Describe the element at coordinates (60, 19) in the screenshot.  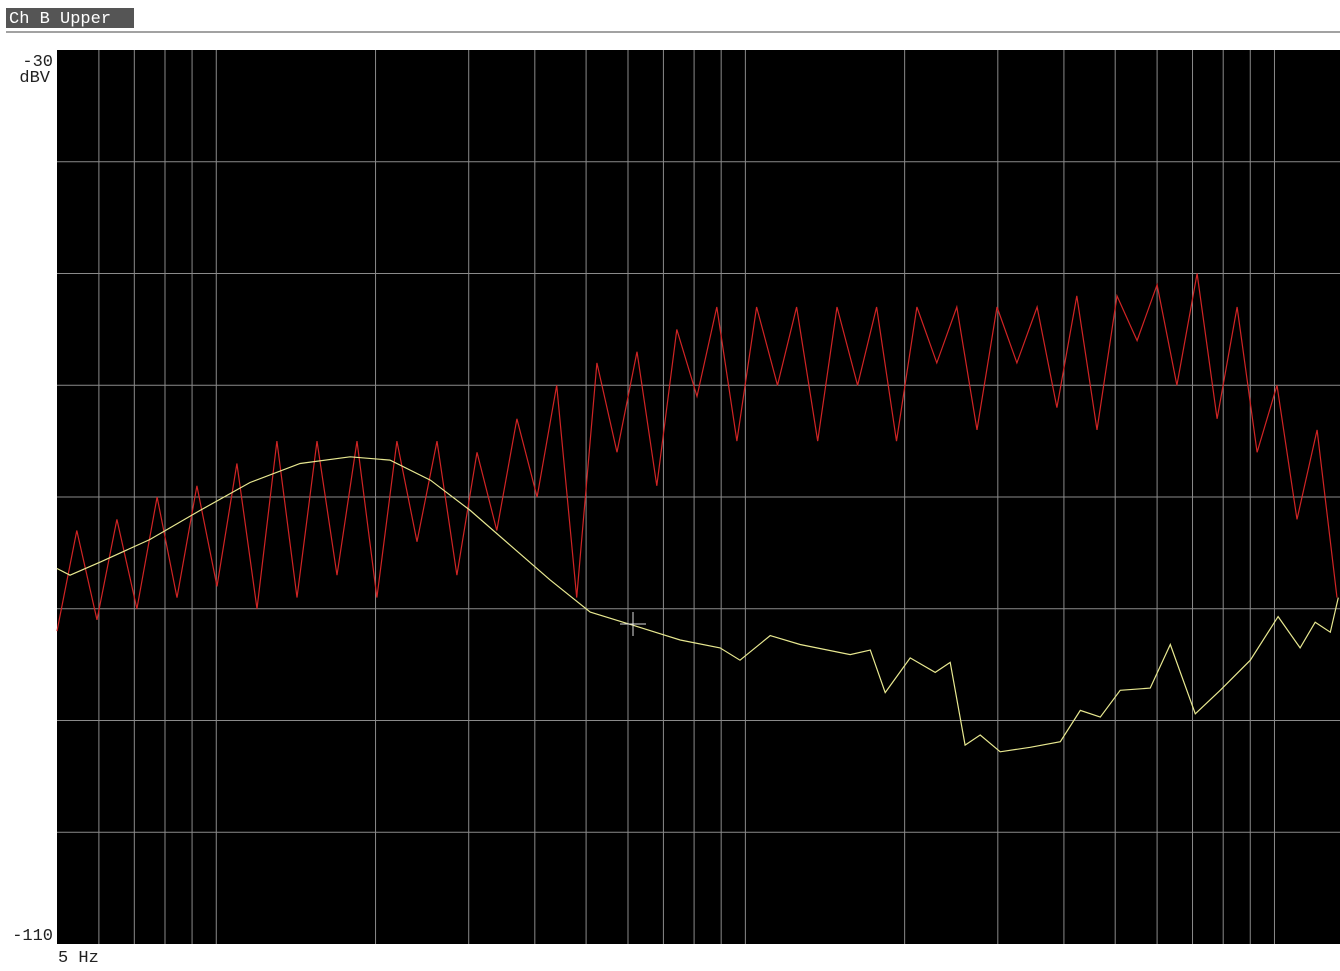
I see `chart-title: Ch B Upper` at that location.